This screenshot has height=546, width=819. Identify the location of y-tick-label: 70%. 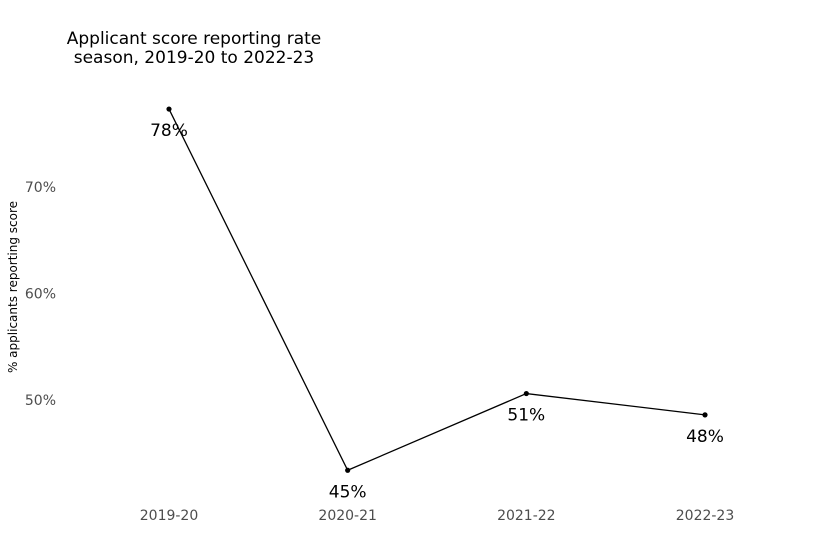
(40, 188).